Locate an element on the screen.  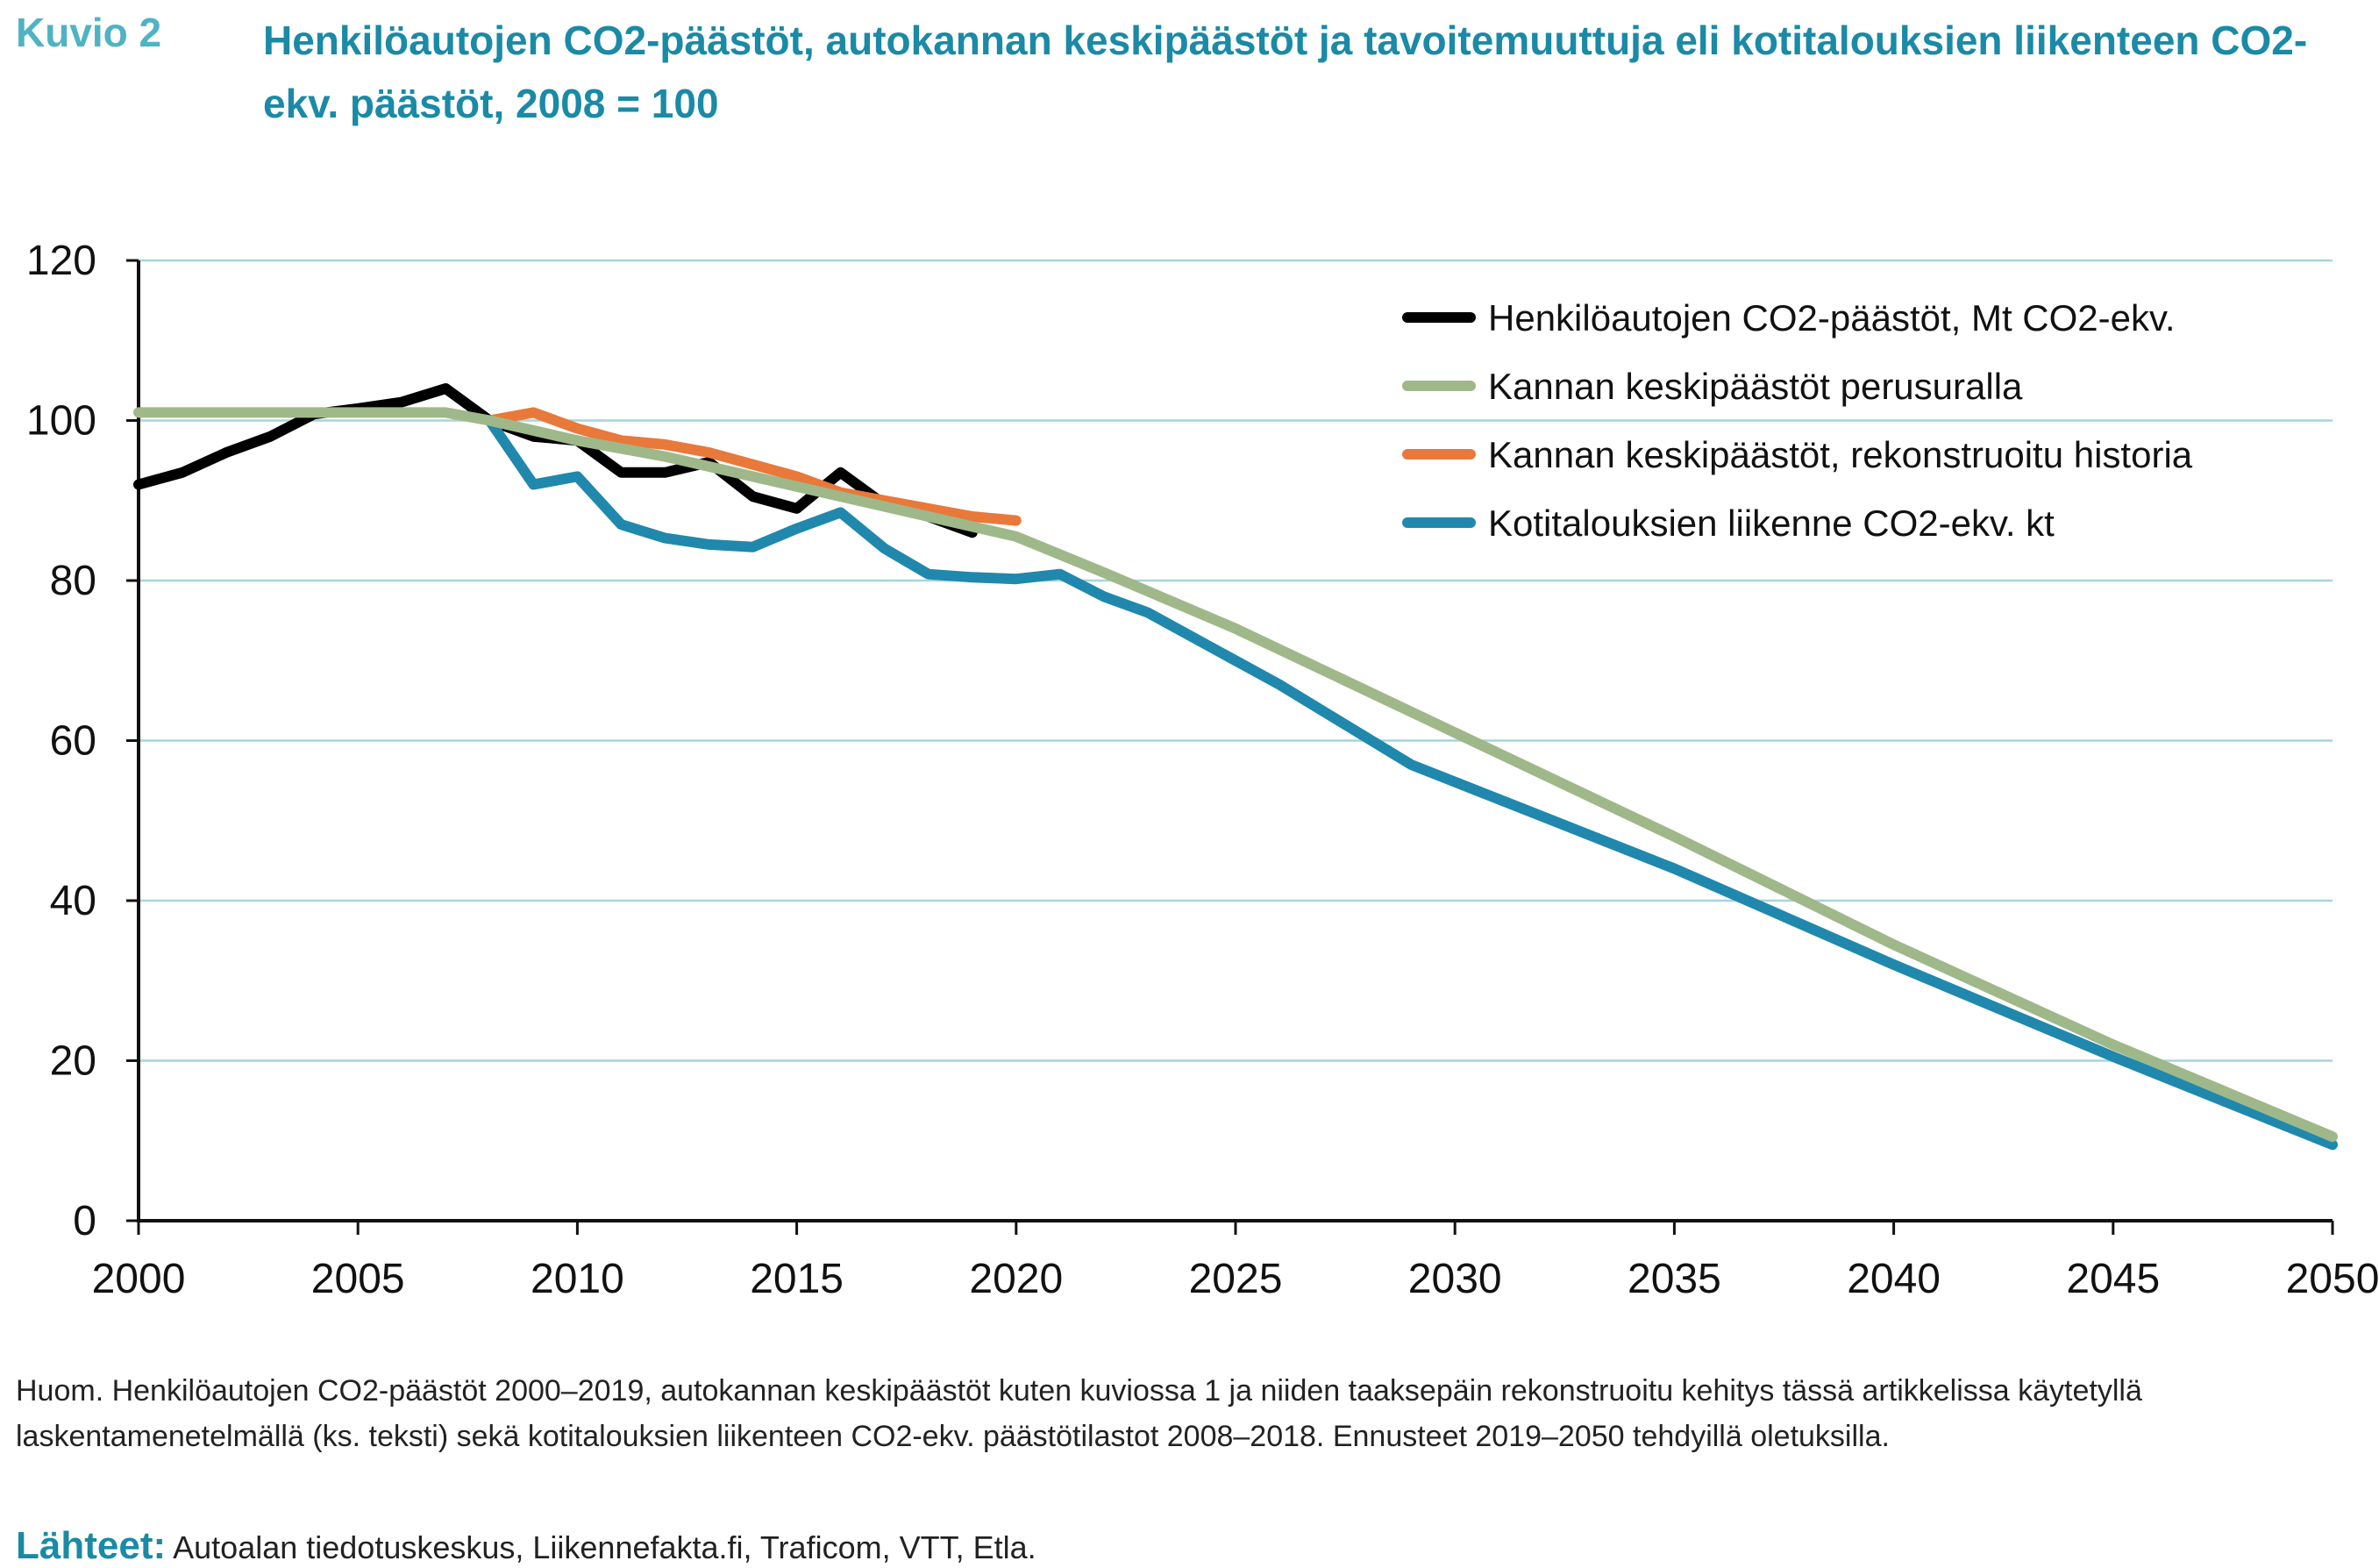
y-tick-label-120: 120 is located at coordinates (61, 261).